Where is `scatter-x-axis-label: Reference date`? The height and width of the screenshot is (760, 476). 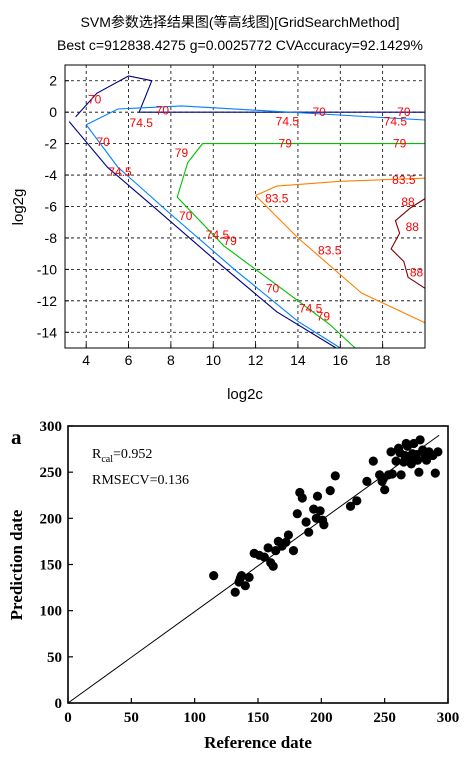 scatter-x-axis-label: Reference date is located at coordinates (258, 742).